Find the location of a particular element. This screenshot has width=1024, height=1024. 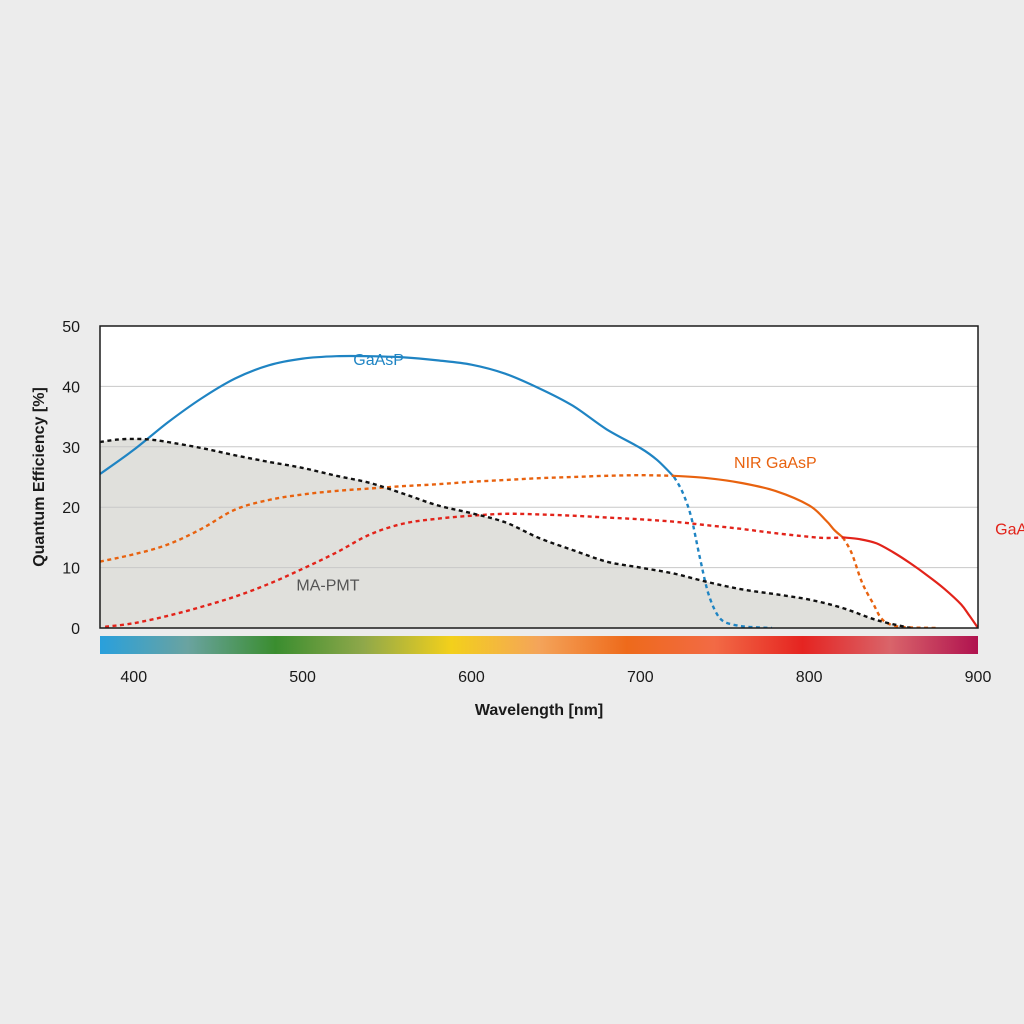

x-tick-label-600: 600 is located at coordinates (471, 677).